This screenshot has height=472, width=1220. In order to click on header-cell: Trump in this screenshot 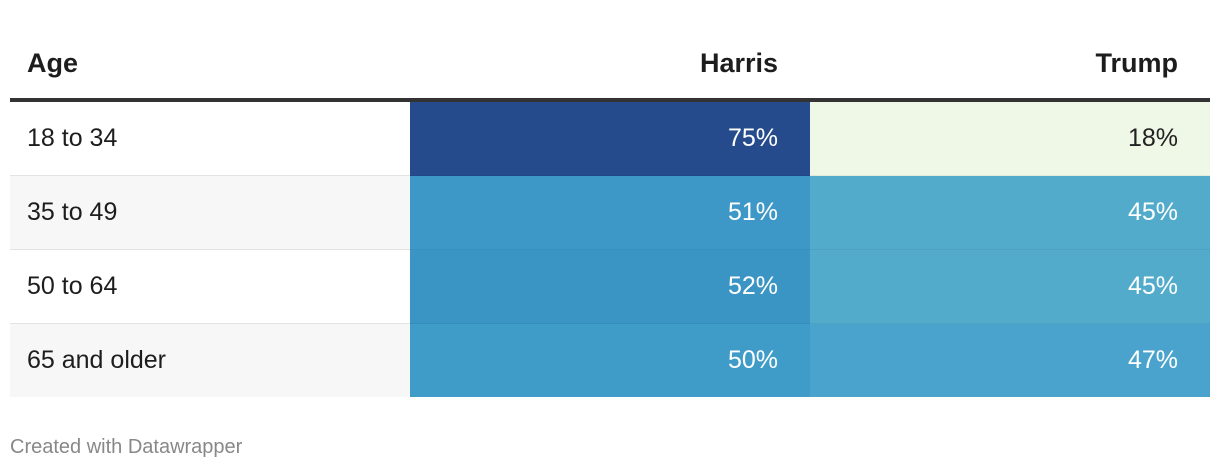, I will do `click(1010, 65)`.